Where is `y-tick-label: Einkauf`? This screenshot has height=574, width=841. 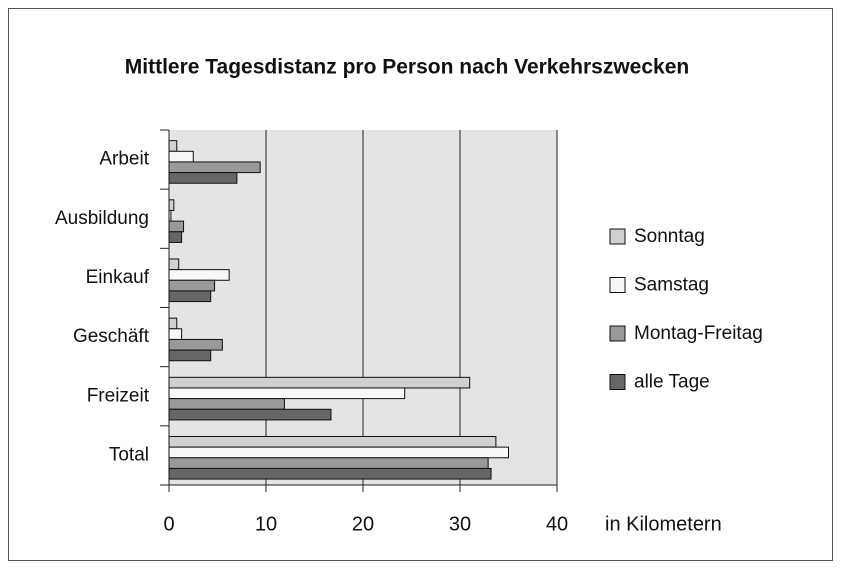 y-tick-label: Einkauf is located at coordinates (118, 277).